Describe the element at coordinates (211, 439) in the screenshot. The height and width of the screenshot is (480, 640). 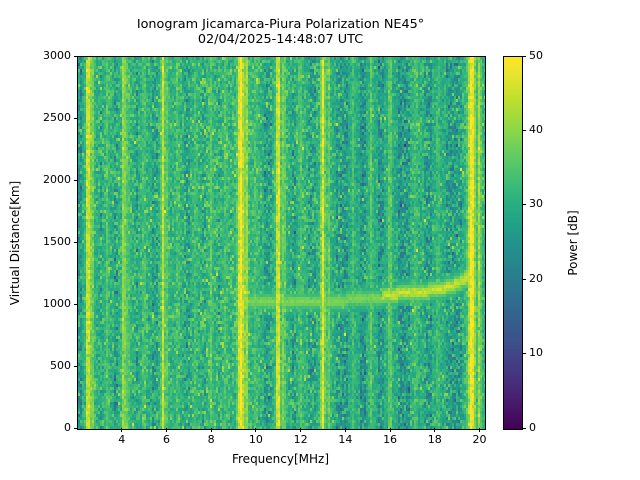
I see `x-tick-label: 8` at that location.